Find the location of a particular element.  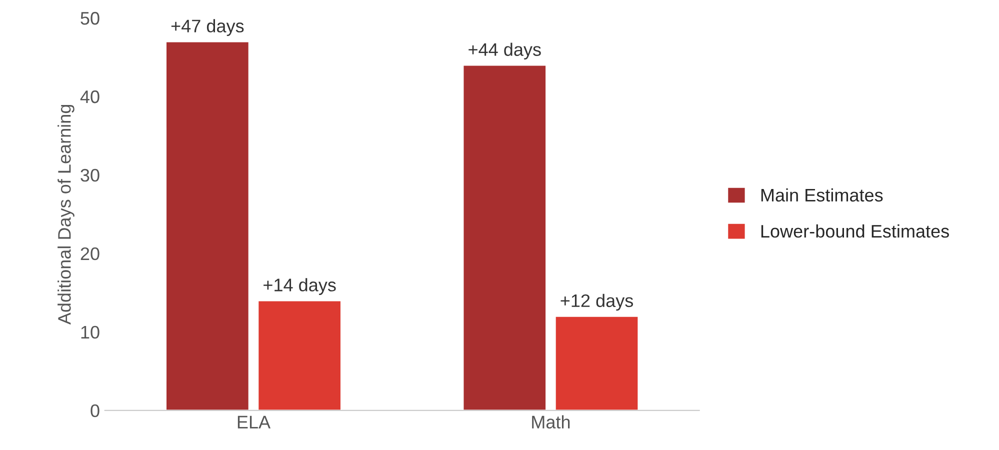

y-tick-label: 0 is located at coordinates (95, 411).